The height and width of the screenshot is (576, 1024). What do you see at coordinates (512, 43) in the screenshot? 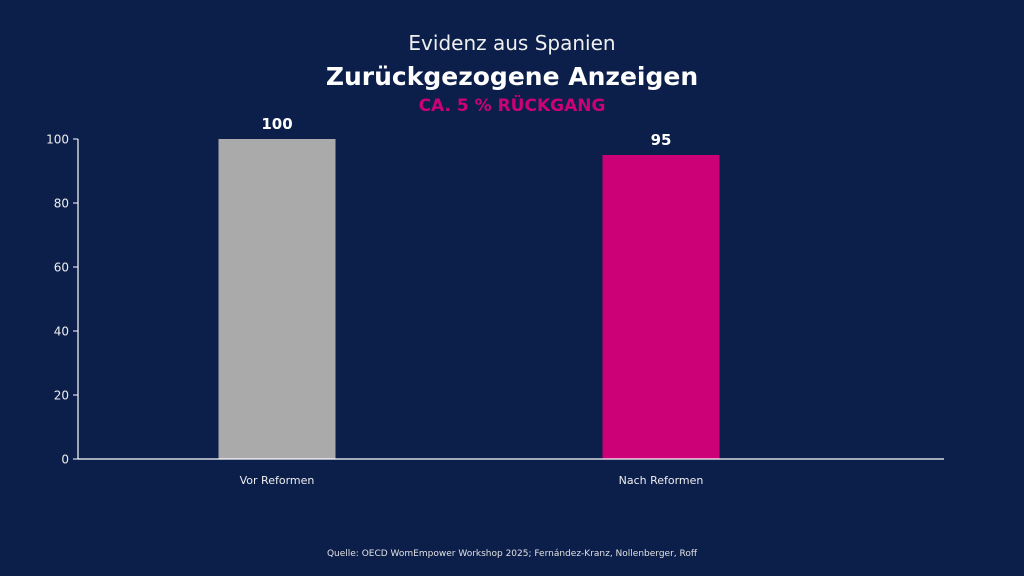
I see `chart-supertitle: Evidenz aus Spanien` at bounding box center [512, 43].